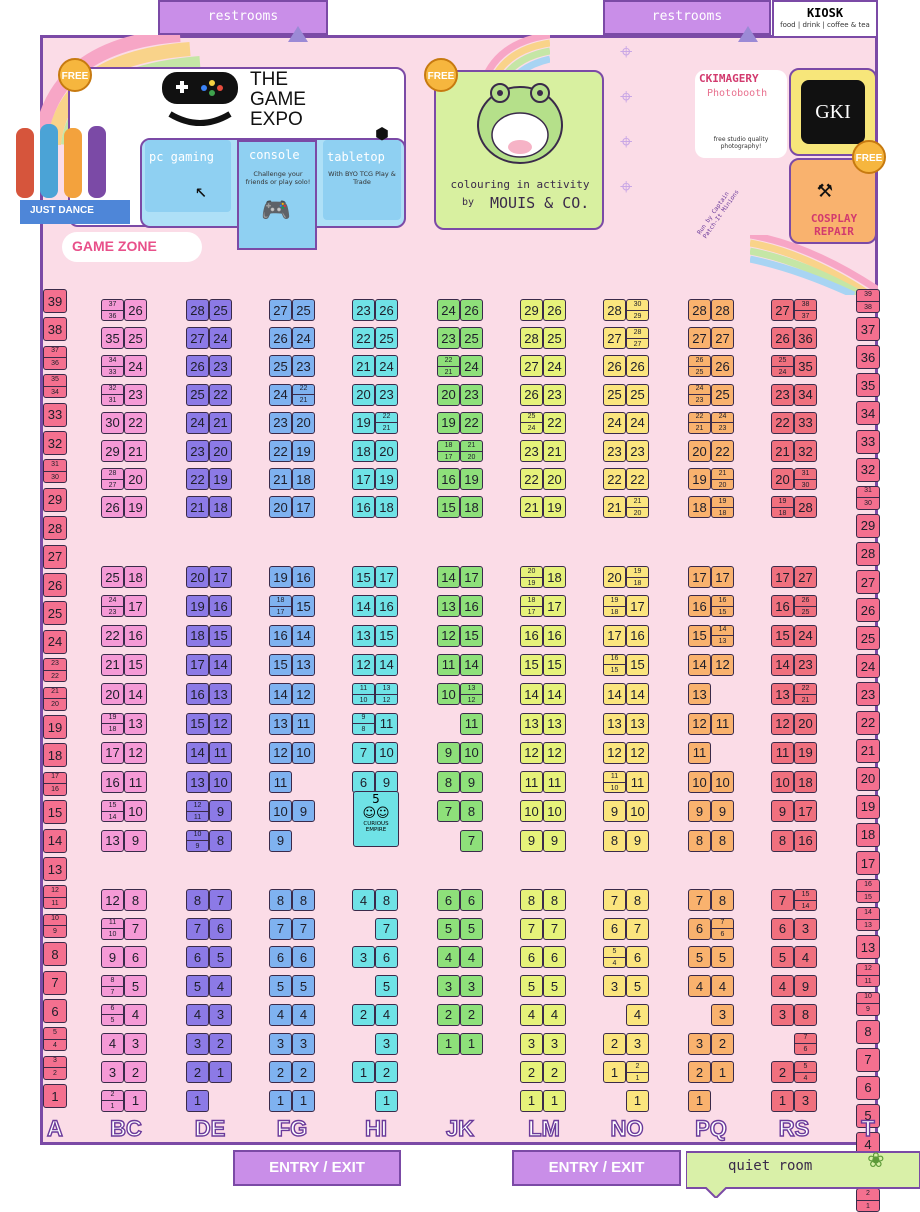  What do you see at coordinates (699, 900) in the screenshot?
I see `booth-pq-left-7: 7` at bounding box center [699, 900].